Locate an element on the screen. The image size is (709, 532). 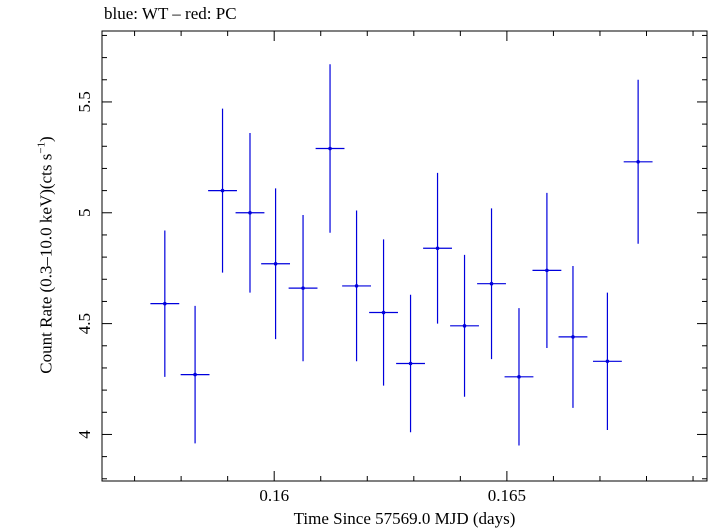
x-tick-label: 0.16 is located at coordinates (274, 495).